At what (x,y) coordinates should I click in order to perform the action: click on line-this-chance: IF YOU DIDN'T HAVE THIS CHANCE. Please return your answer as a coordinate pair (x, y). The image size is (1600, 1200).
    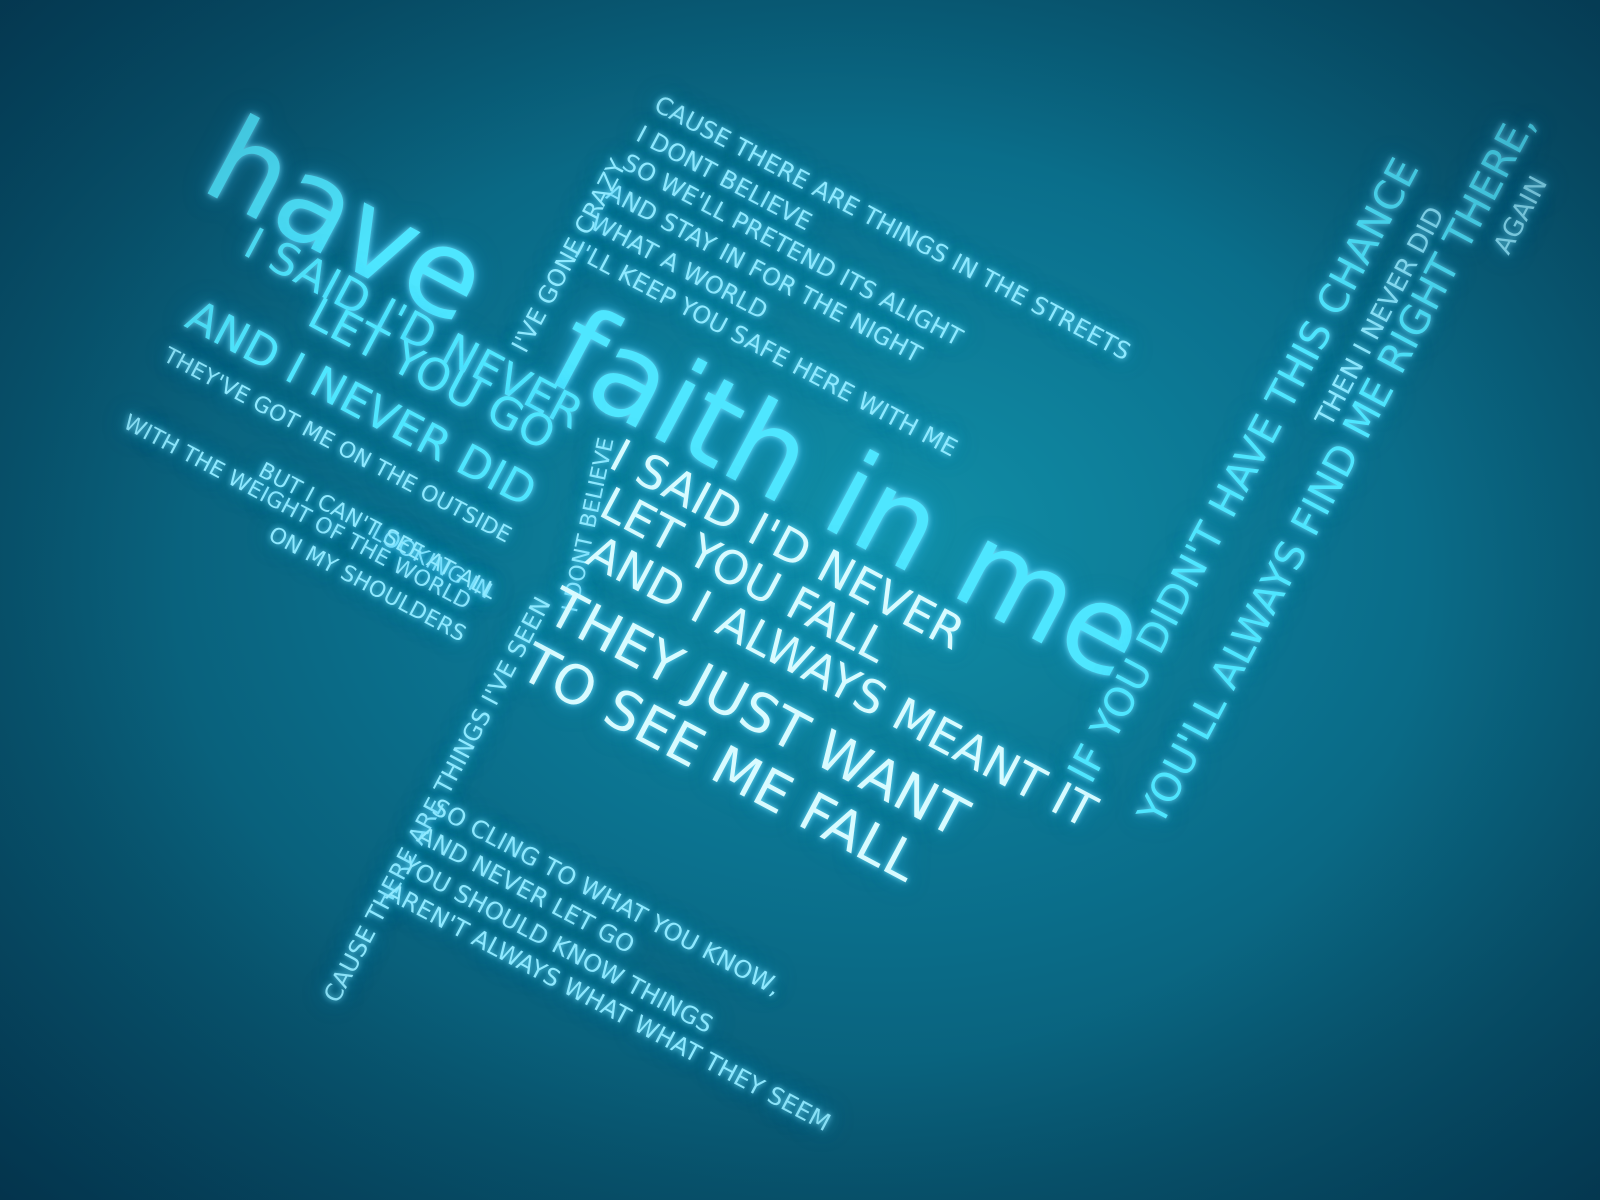
    Looking at the image, I should click on (1244, 470).